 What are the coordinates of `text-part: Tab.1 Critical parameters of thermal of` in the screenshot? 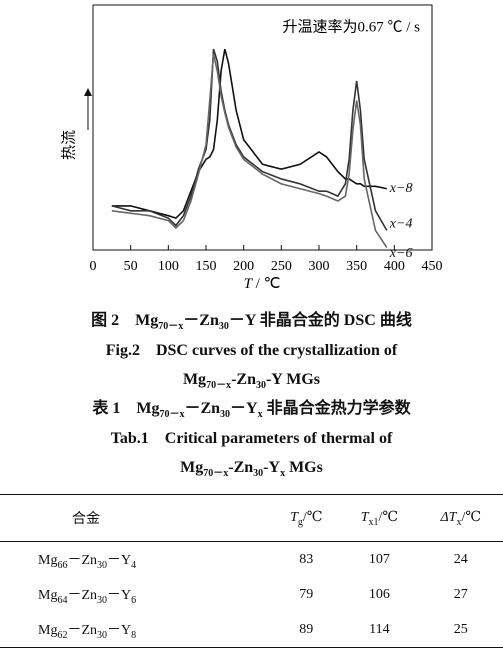 It's located at (251, 438).